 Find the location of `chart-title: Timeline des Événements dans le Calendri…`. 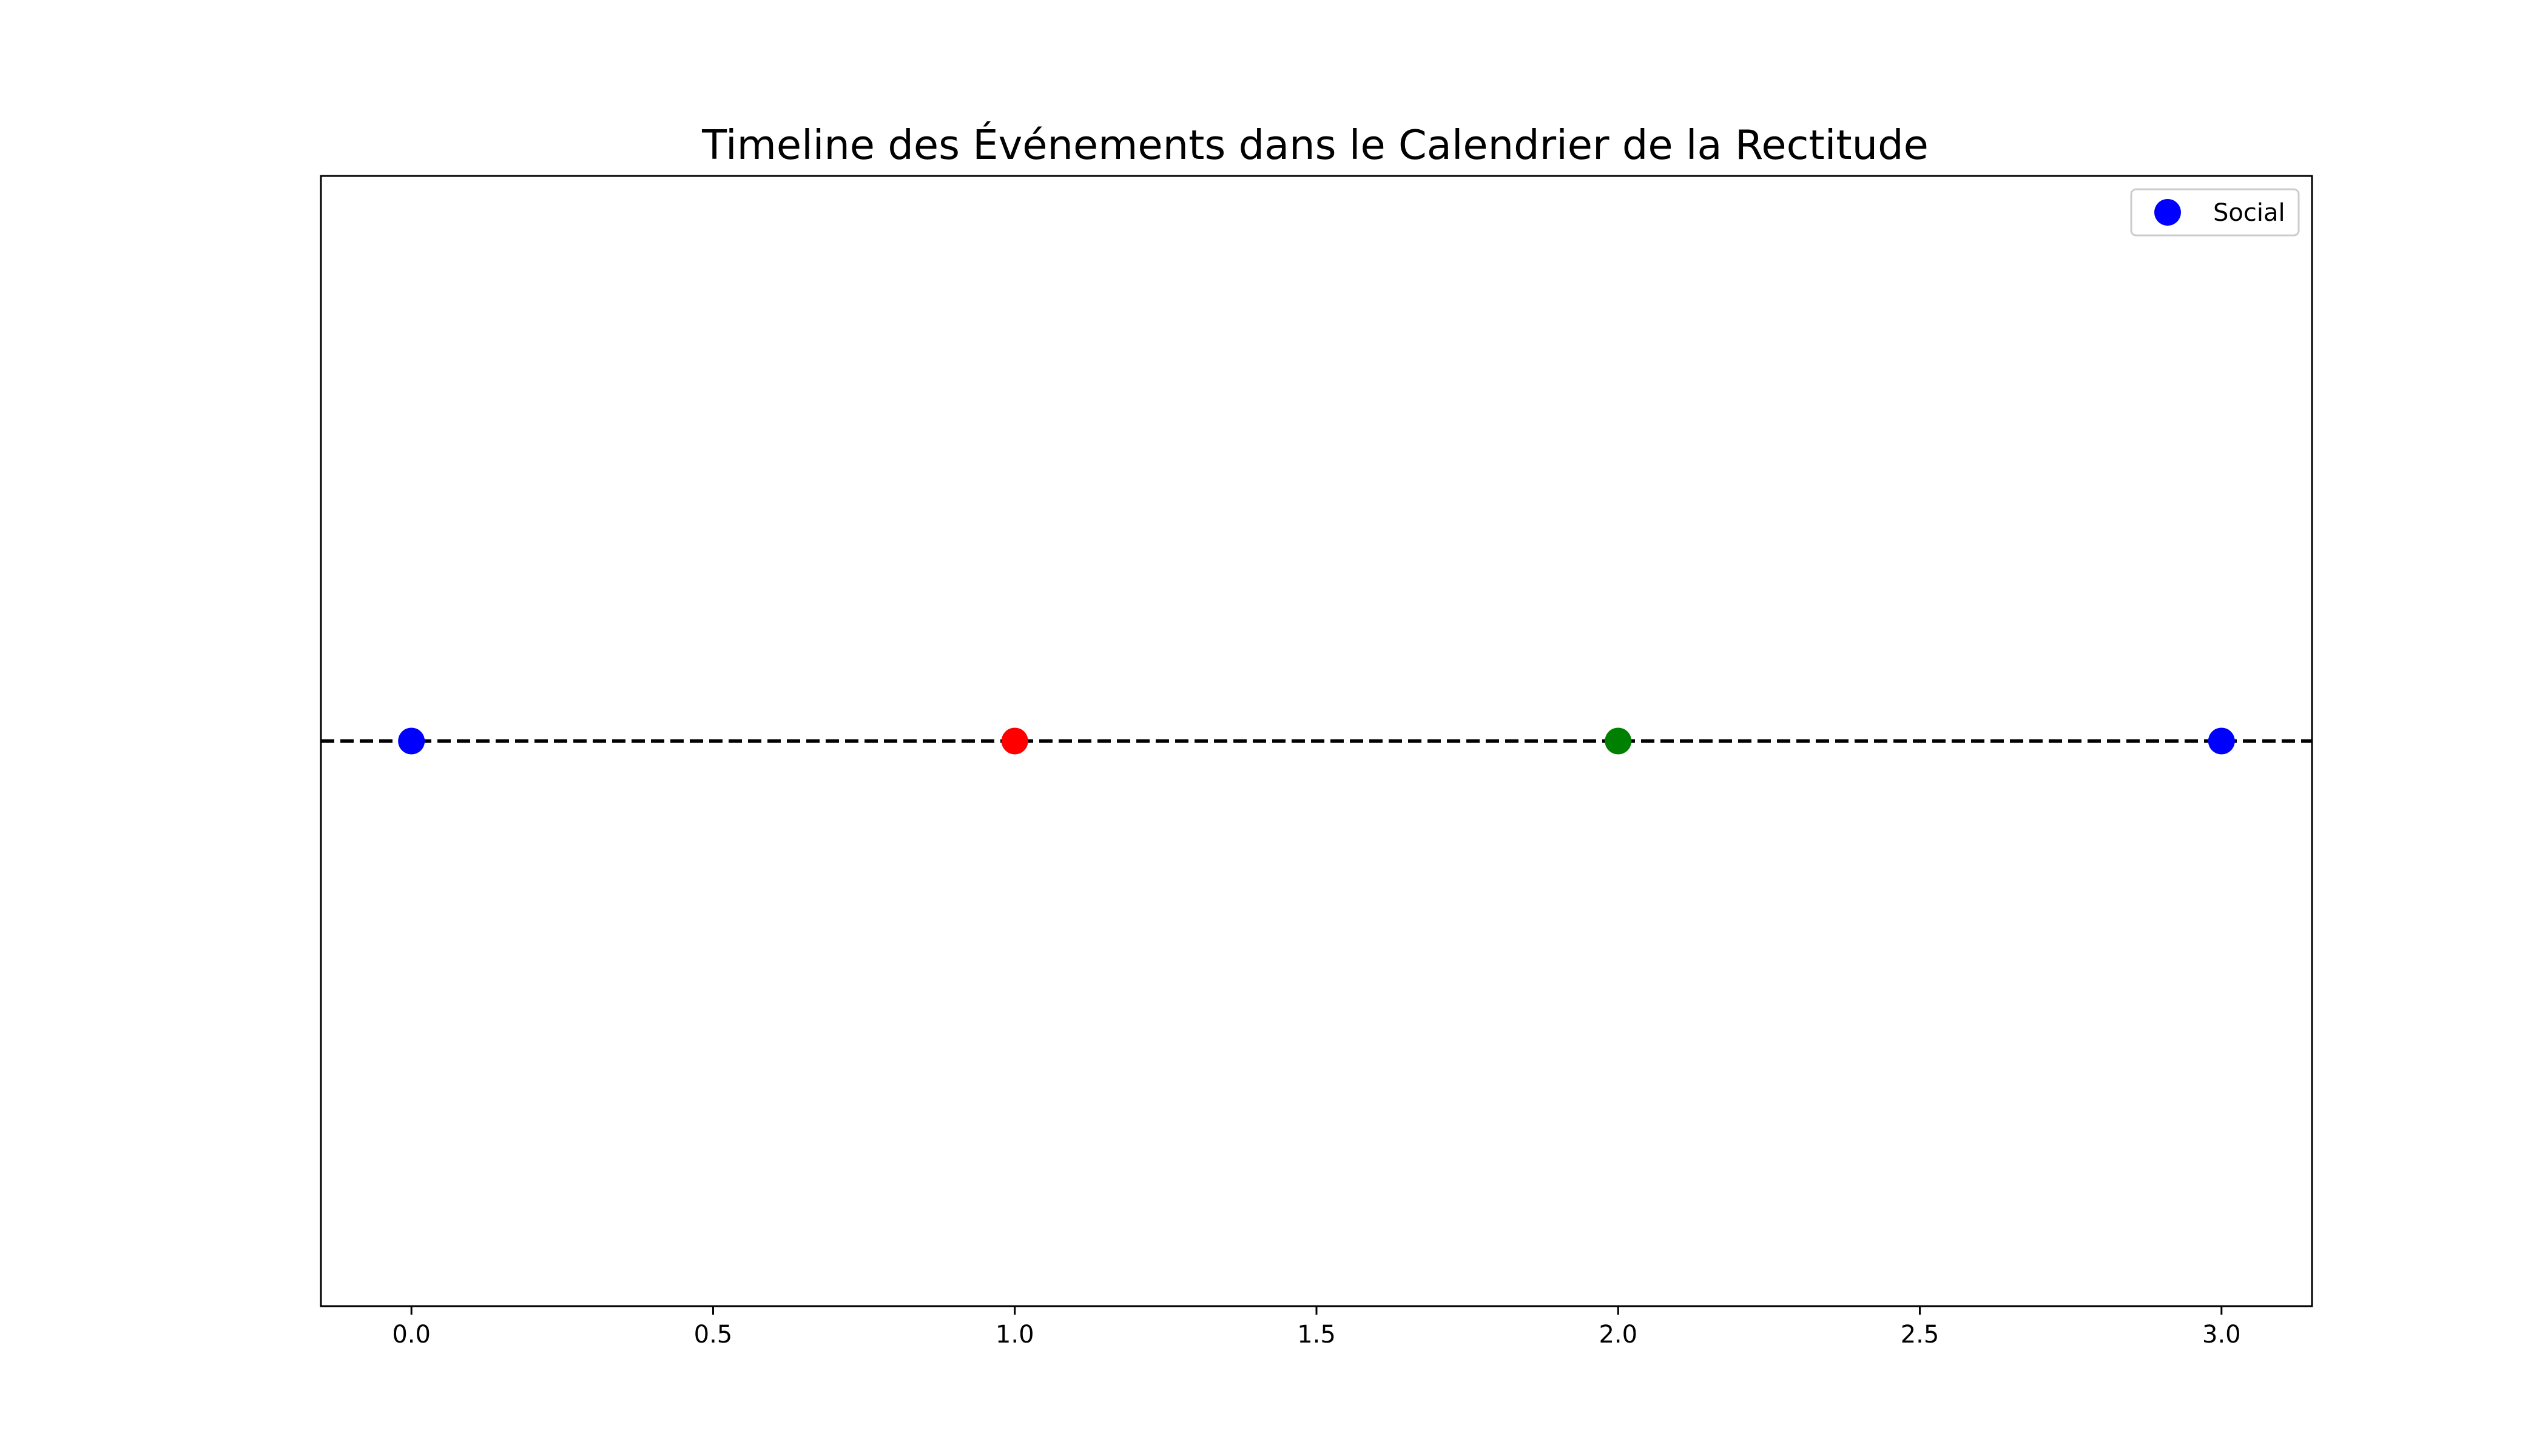

chart-title: Timeline des Événements dans le Calendri… is located at coordinates (1315, 145).